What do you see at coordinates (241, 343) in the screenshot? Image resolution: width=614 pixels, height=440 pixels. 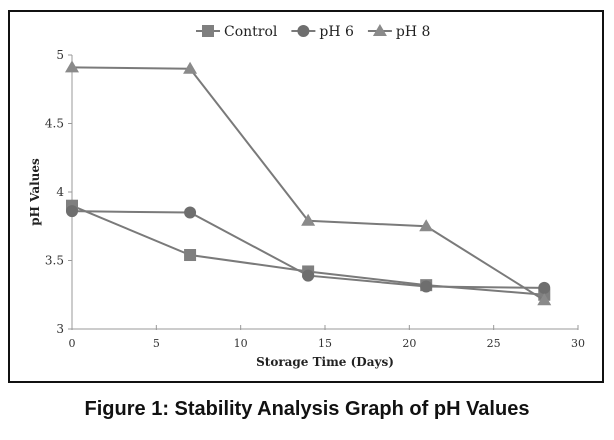 I see `x-tick-label: 10` at bounding box center [241, 343].